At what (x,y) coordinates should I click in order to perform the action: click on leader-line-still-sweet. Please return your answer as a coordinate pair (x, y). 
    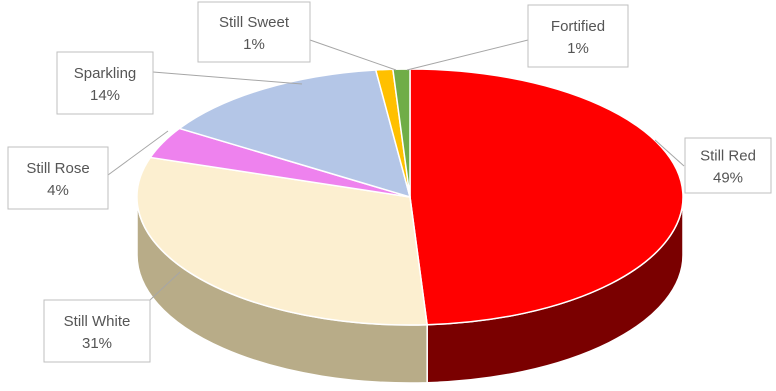
    Looking at the image, I should click on (353, 55).